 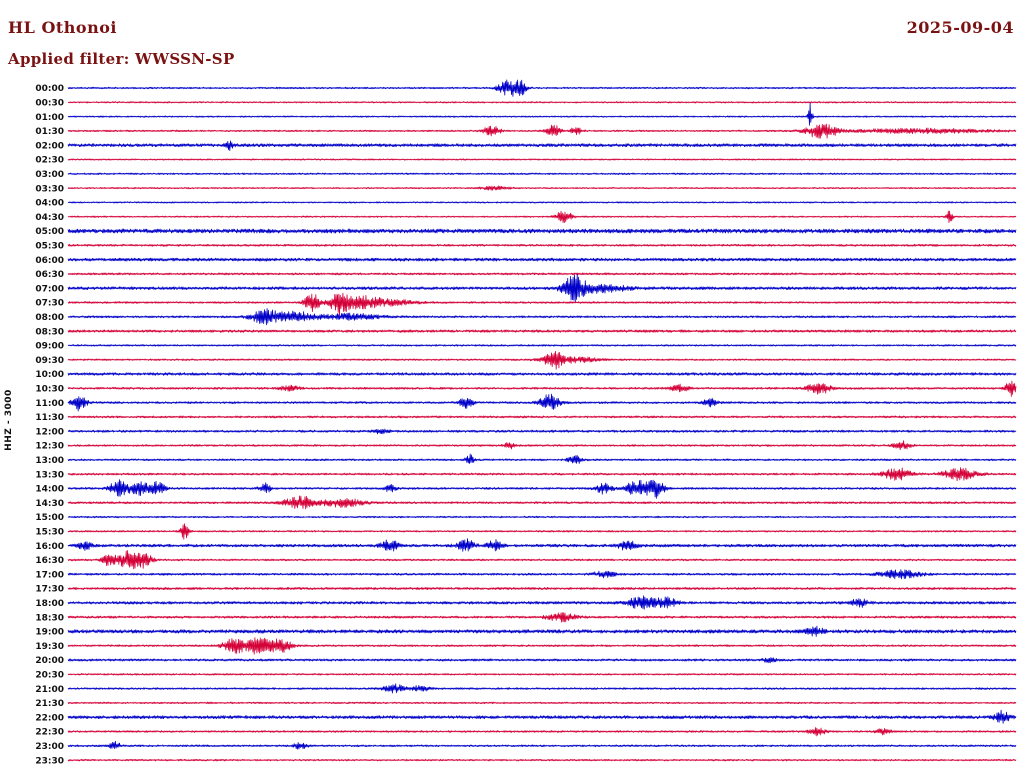 What do you see at coordinates (49, 375) in the screenshot?
I see `time-label: 10:00` at bounding box center [49, 375].